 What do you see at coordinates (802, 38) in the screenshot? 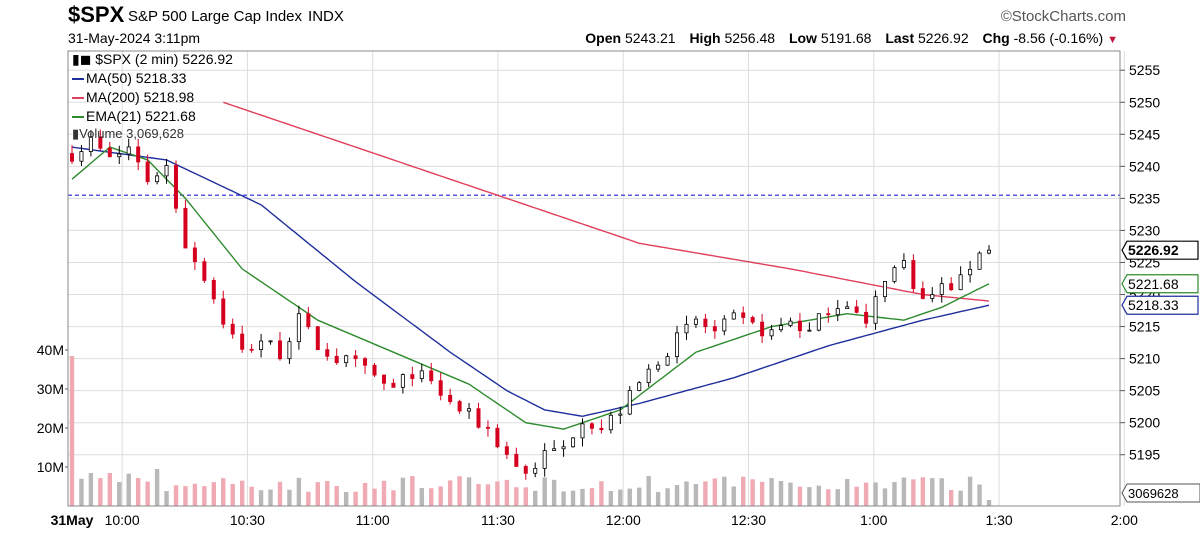
I see `low-label: Low` at bounding box center [802, 38].